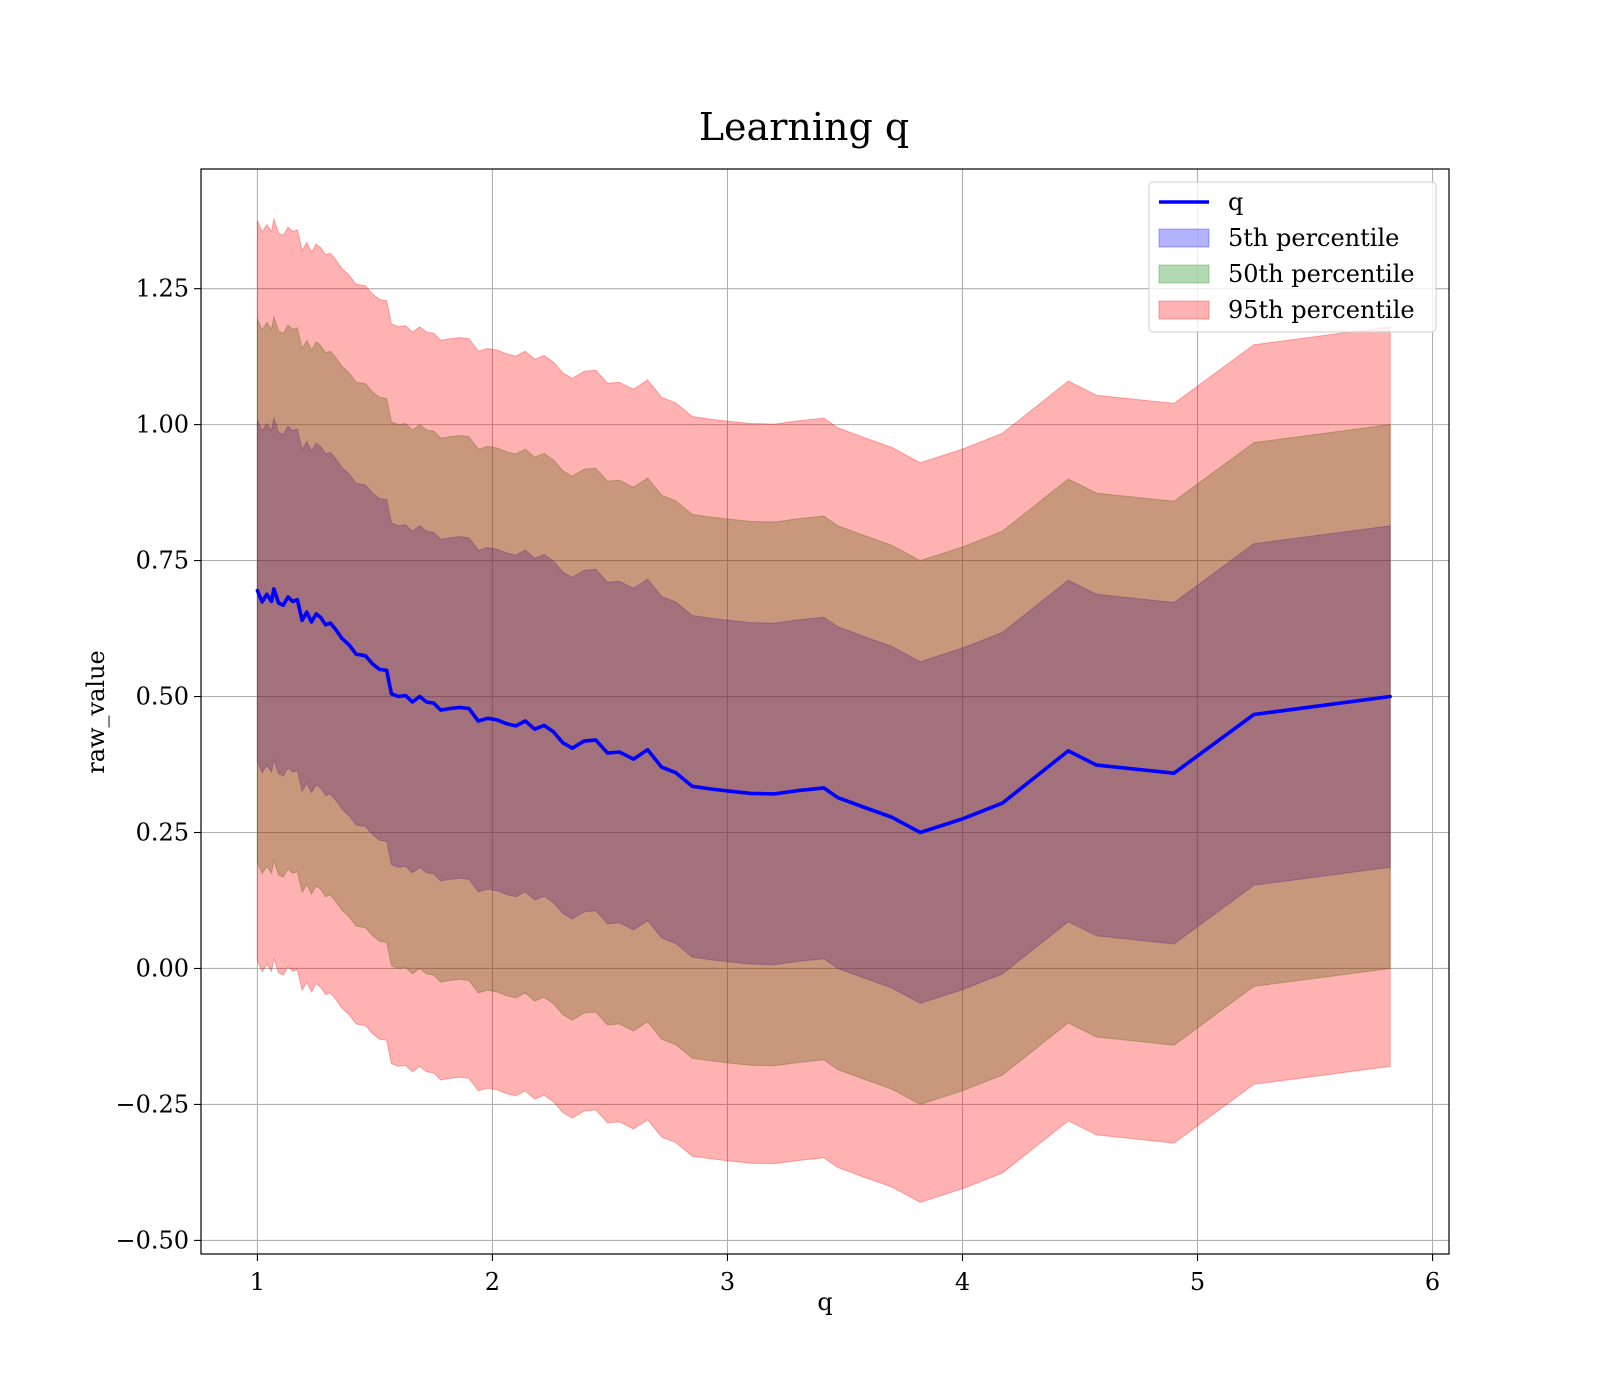  Describe the element at coordinates (1184, 238) in the screenshot. I see `legend-swatch-5th-percentile` at that location.